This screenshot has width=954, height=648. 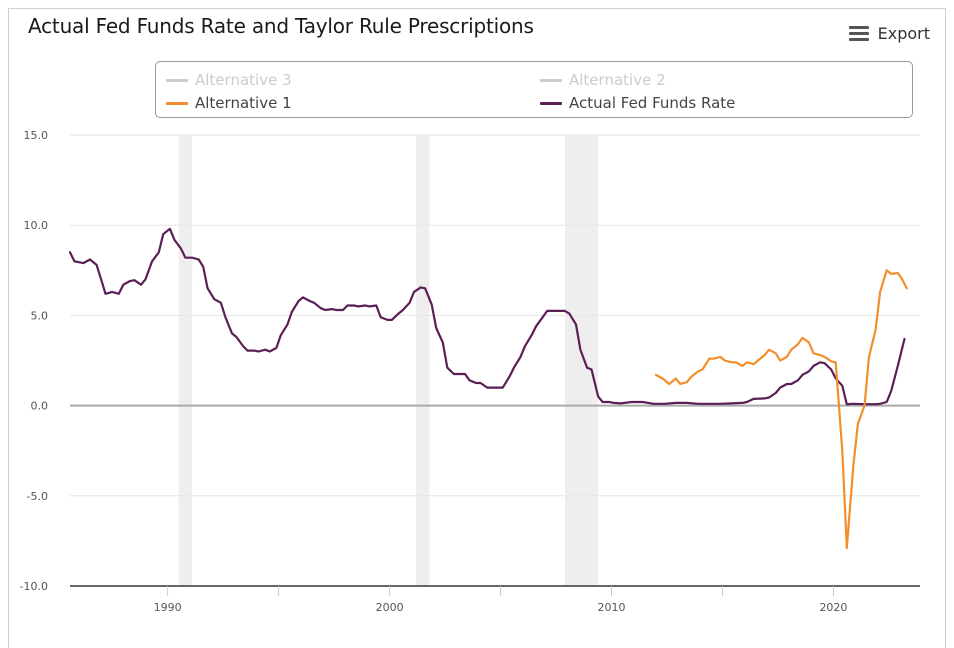 What do you see at coordinates (40, 315) in the screenshot?
I see `y-tick-label: 5.0` at bounding box center [40, 315].